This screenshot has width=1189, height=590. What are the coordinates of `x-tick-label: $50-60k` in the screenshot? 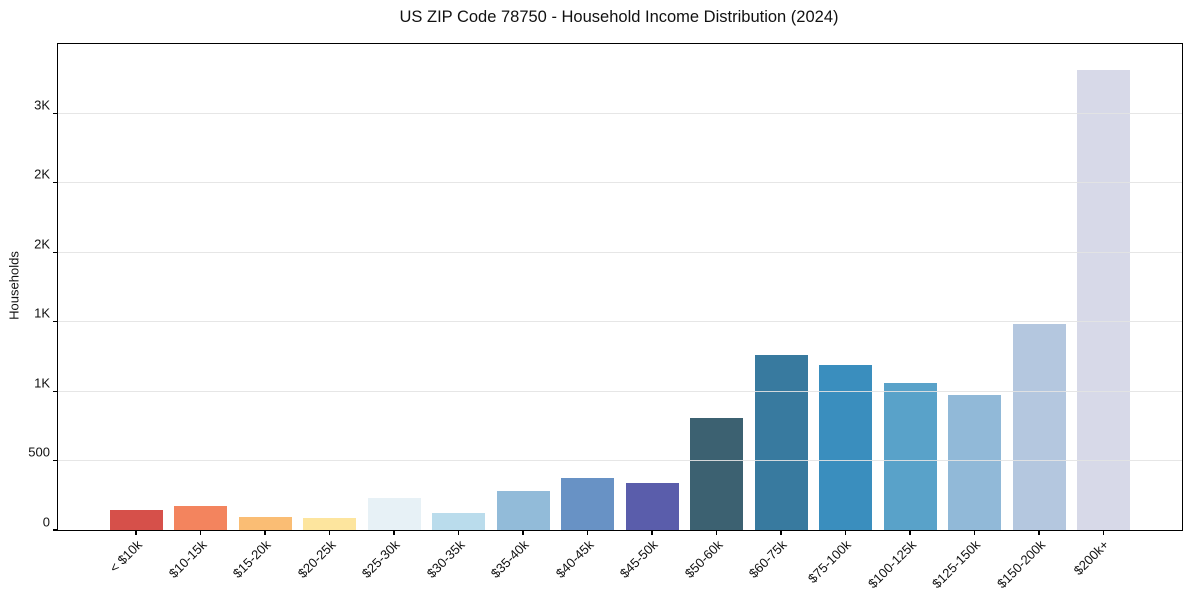 It's located at (703, 559).